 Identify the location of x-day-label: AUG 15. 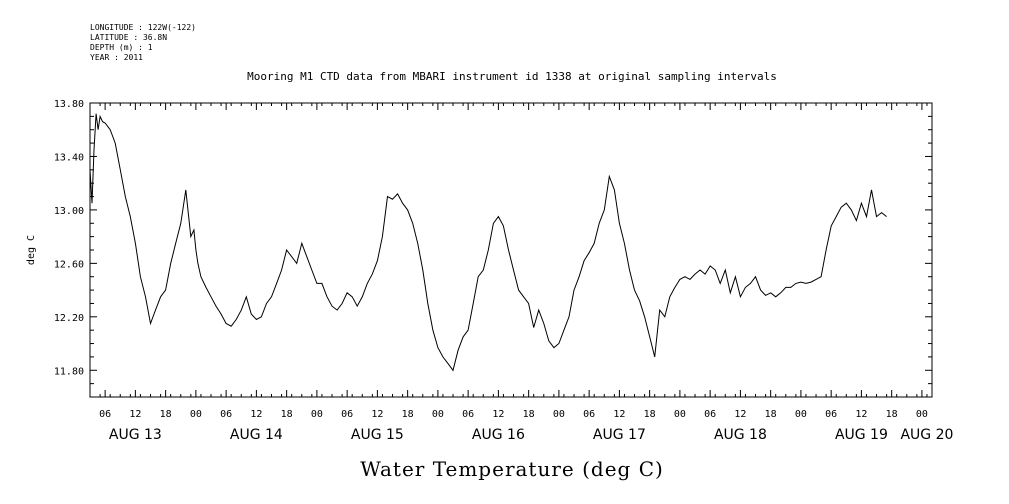
(377, 435).